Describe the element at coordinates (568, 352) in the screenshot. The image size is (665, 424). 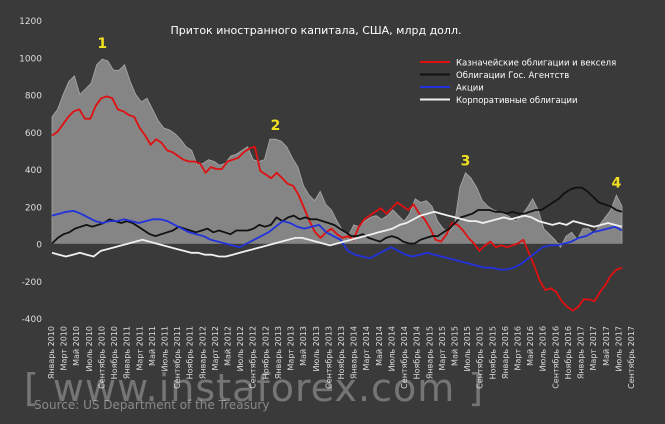
I see `x-tick-label: Ноябрь 2016` at that location.